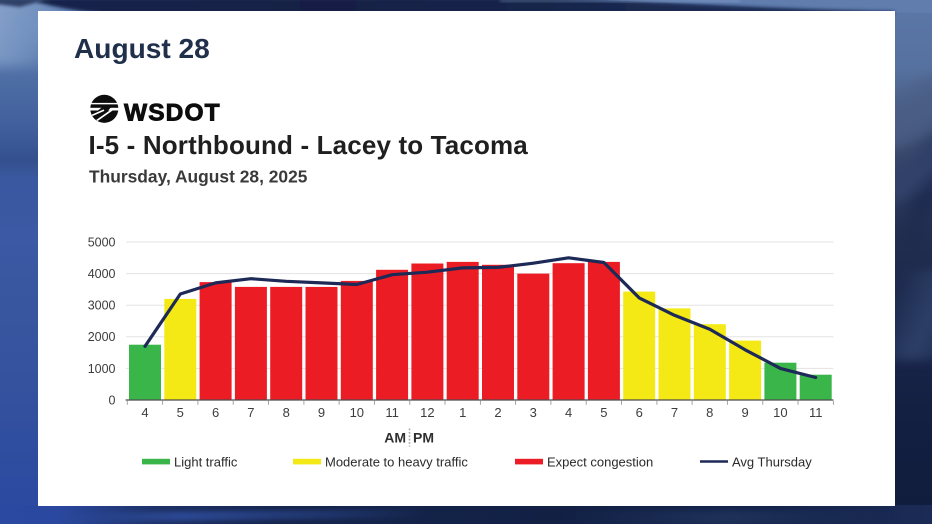  I want to click on svg-text: 1000, so click(102, 369).